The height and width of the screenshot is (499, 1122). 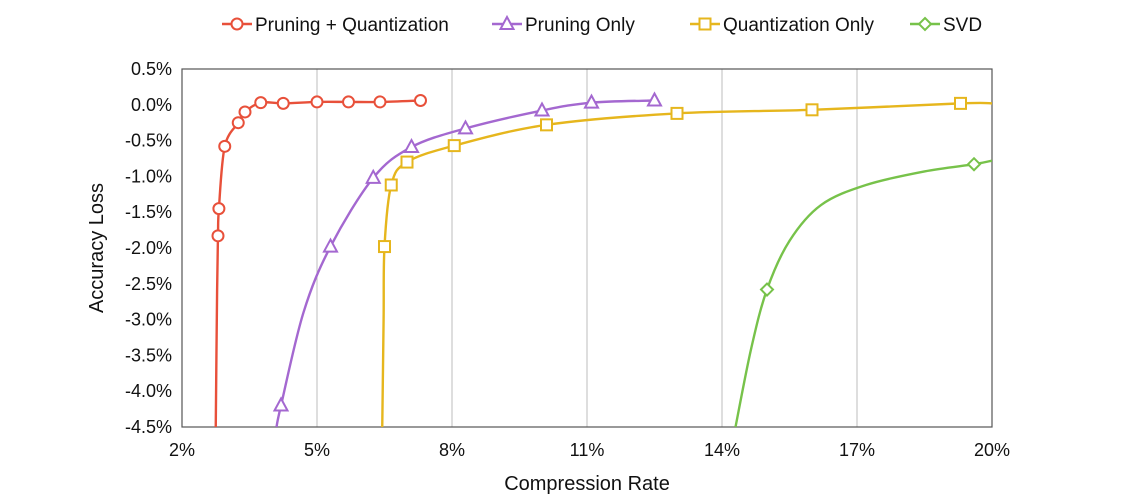 I want to click on legend-label: Pruning + Quantization, so click(x=352, y=25).